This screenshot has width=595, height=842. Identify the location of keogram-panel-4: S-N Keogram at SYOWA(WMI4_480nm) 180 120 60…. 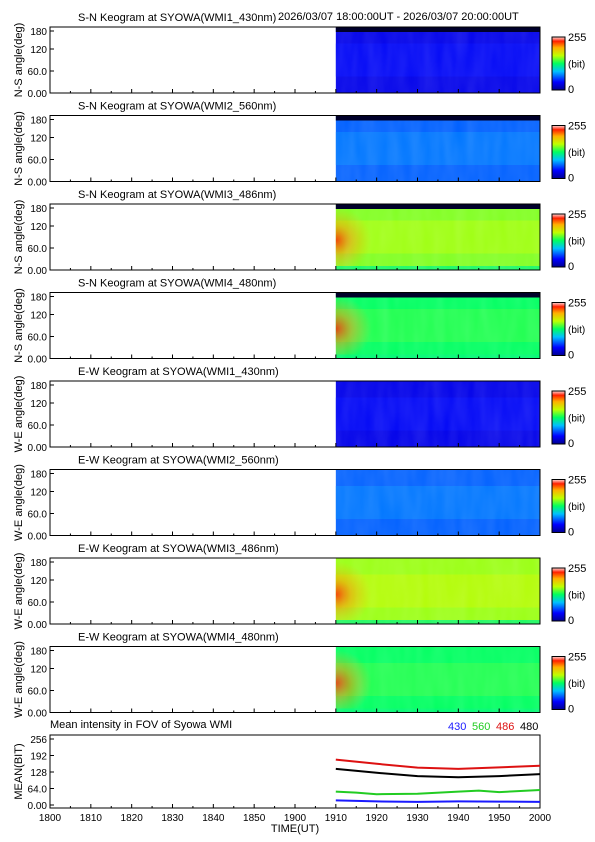
(299, 322).